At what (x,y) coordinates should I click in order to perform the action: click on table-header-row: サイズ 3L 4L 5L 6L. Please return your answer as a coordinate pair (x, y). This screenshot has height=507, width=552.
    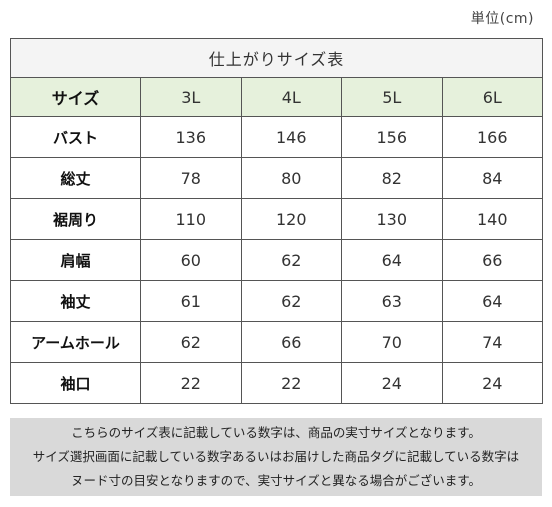
    Looking at the image, I should click on (277, 97).